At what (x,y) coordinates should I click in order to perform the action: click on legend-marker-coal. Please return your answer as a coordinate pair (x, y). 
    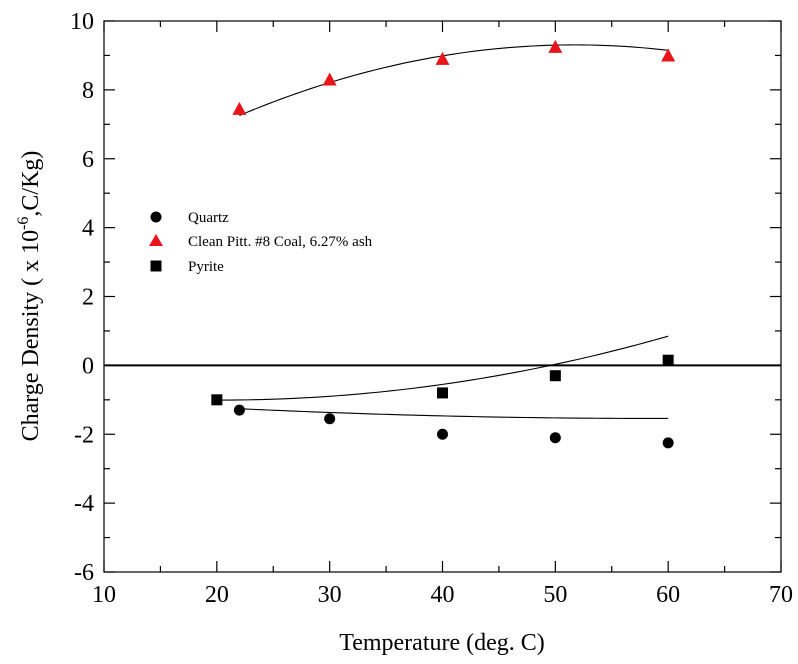
    Looking at the image, I should click on (156, 240).